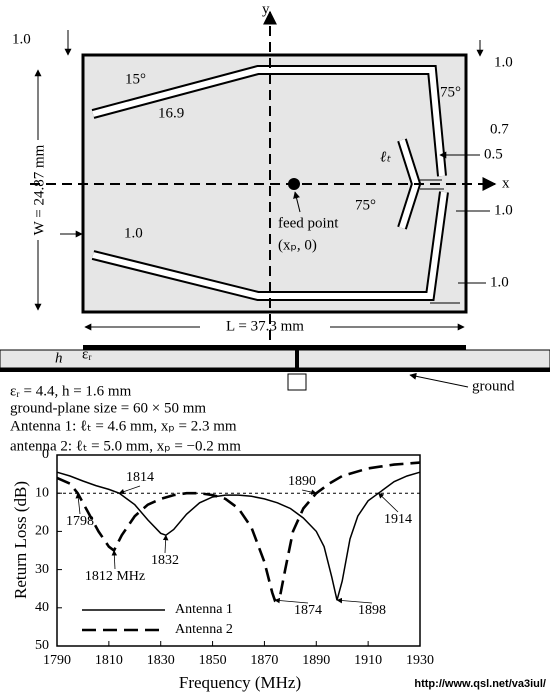 This screenshot has height=694, width=550. Describe the element at coordinates (108, 408) in the screenshot. I see `parameter: ground-plane size = 60 × 50 mm` at that location.